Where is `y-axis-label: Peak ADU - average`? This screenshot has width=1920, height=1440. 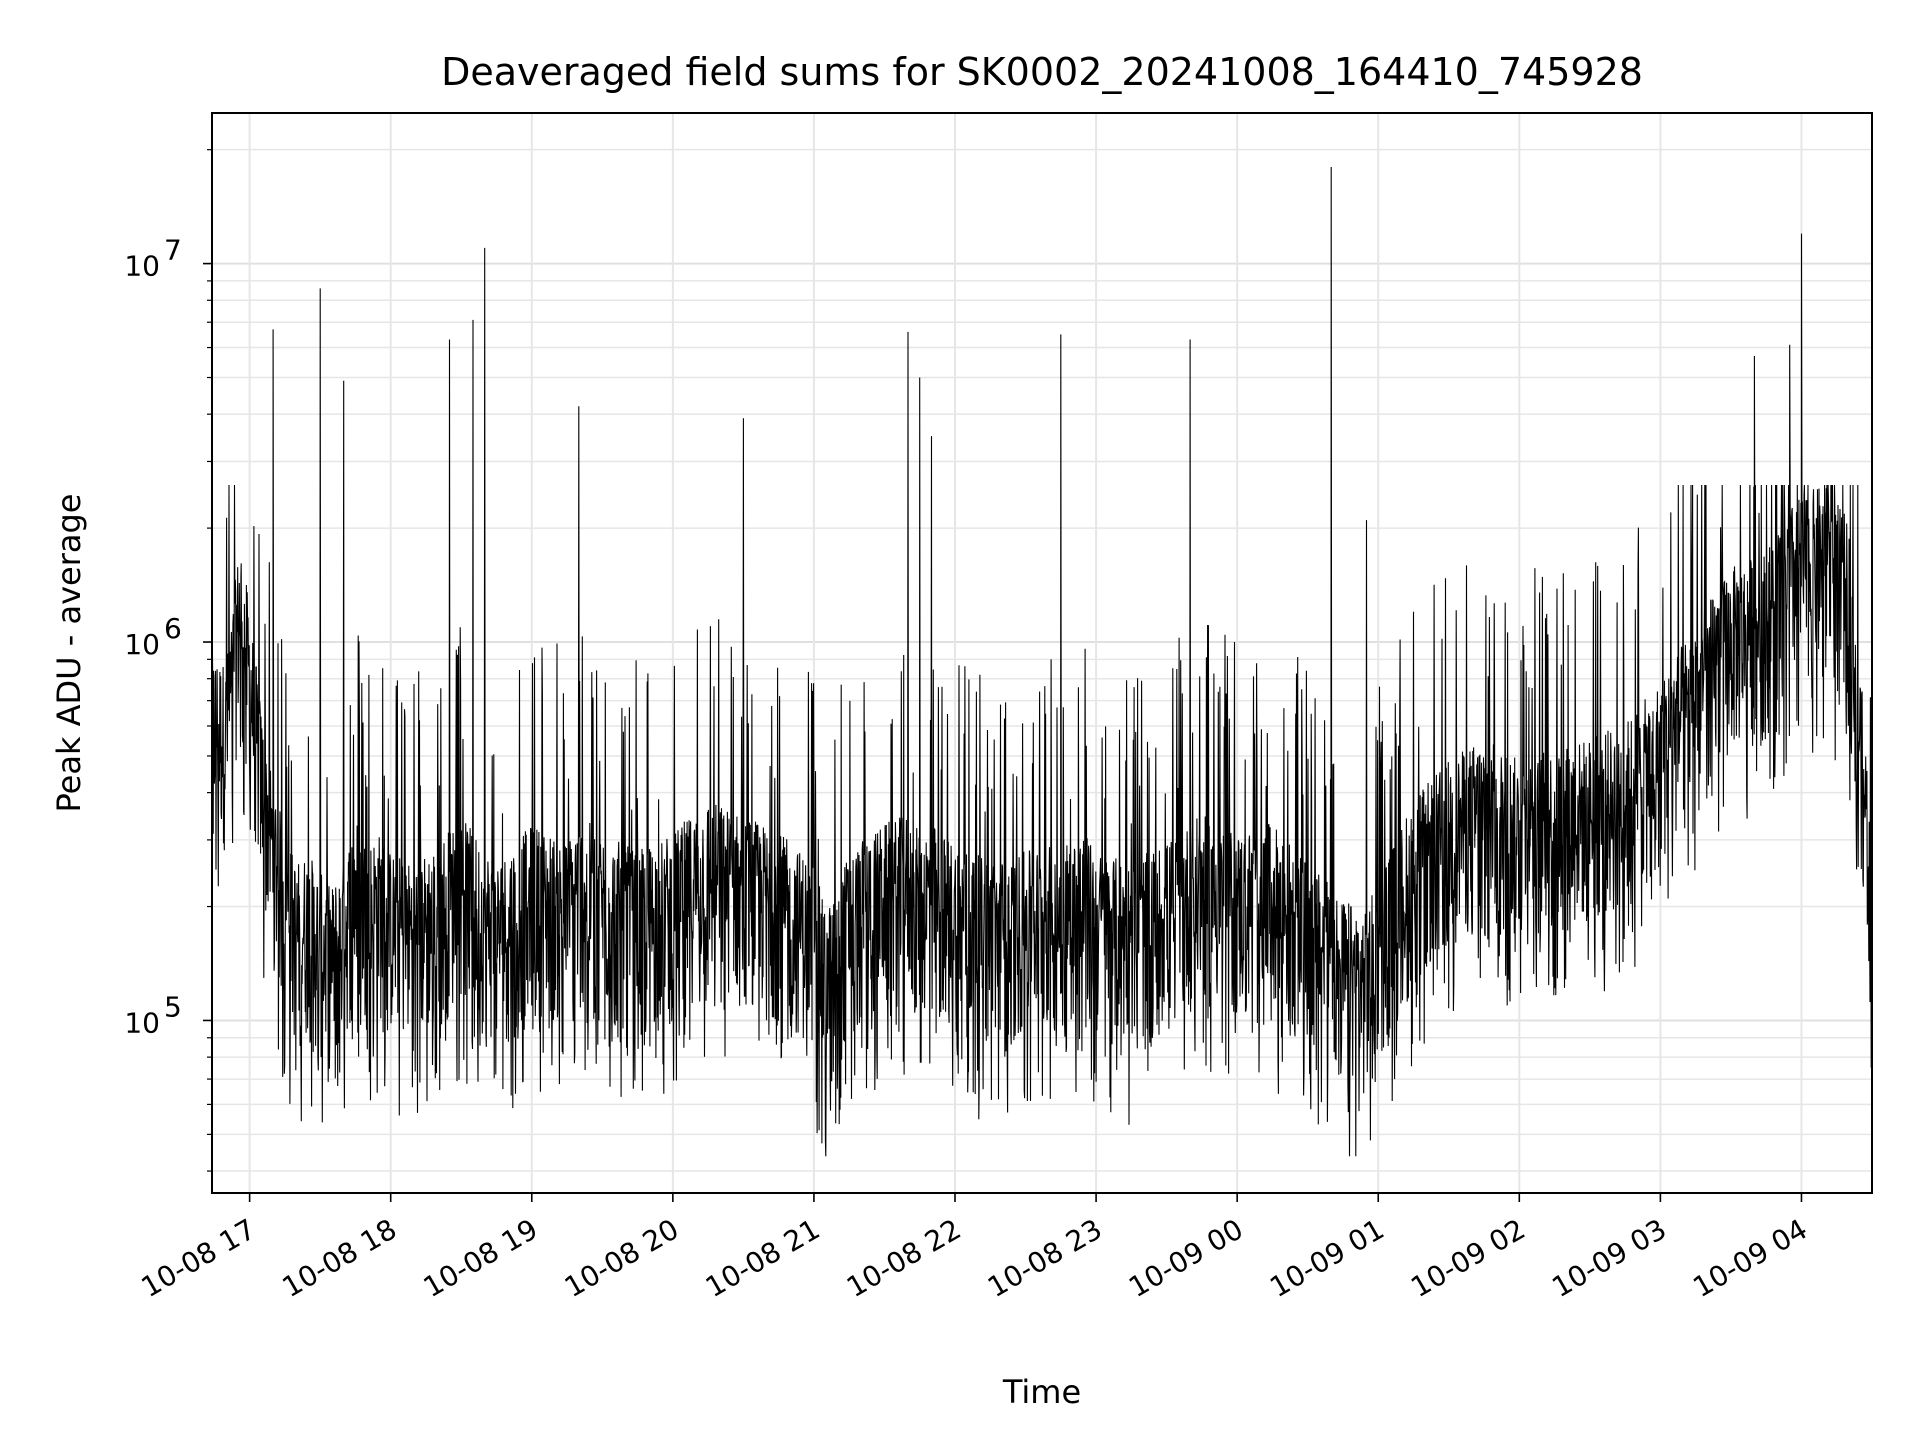 y-axis-label: Peak ADU - average is located at coordinates (69, 653).